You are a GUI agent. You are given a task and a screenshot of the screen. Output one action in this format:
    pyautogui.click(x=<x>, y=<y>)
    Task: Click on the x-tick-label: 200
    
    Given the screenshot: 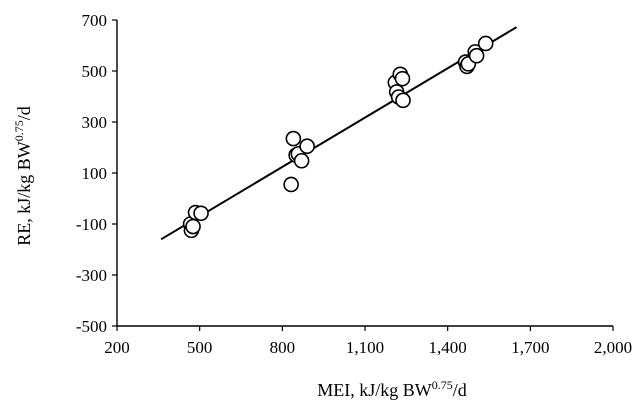 What is the action you would take?
    pyautogui.click(x=117, y=347)
    